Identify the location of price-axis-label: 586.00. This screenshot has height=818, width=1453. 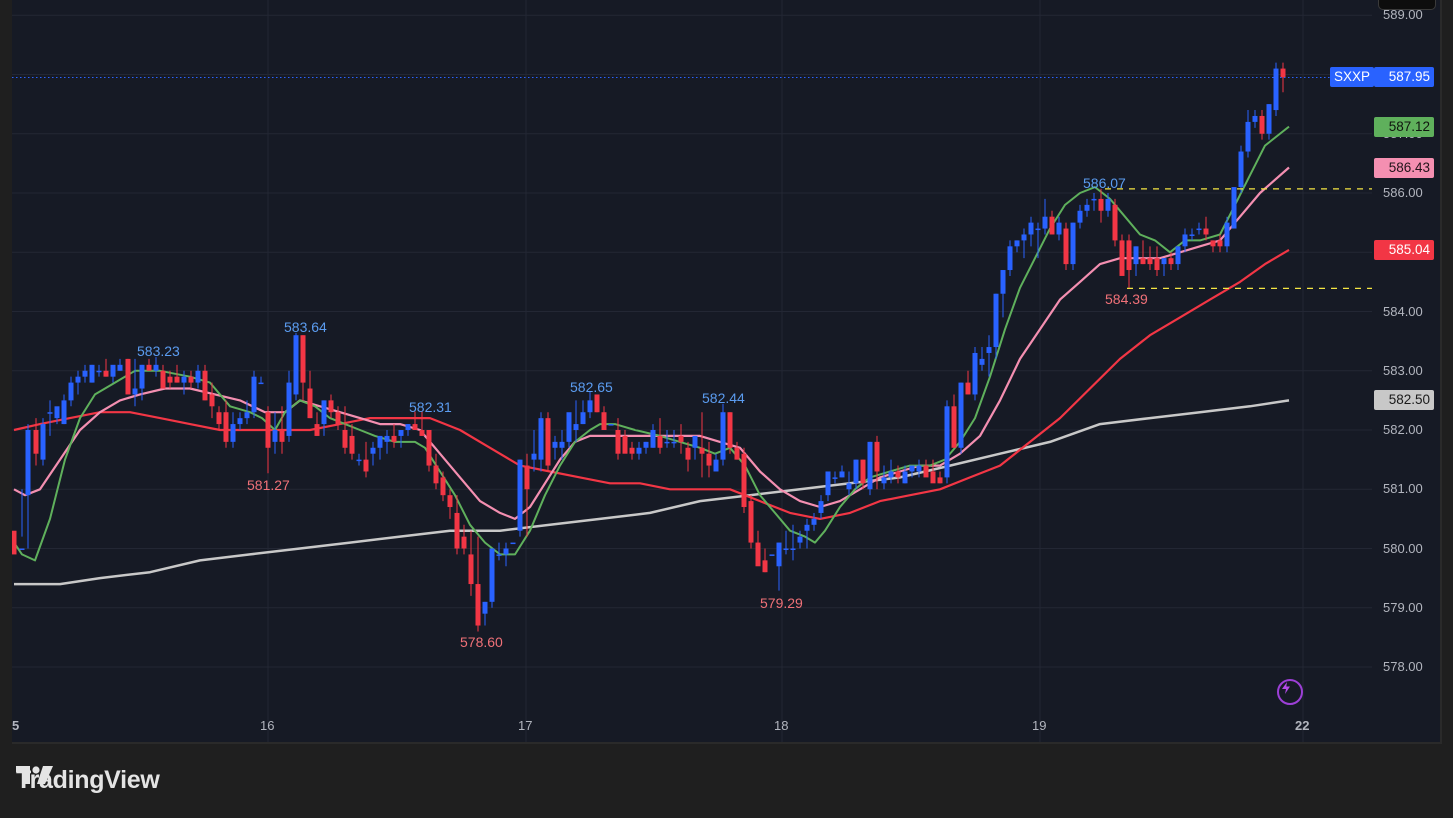
(1403, 192).